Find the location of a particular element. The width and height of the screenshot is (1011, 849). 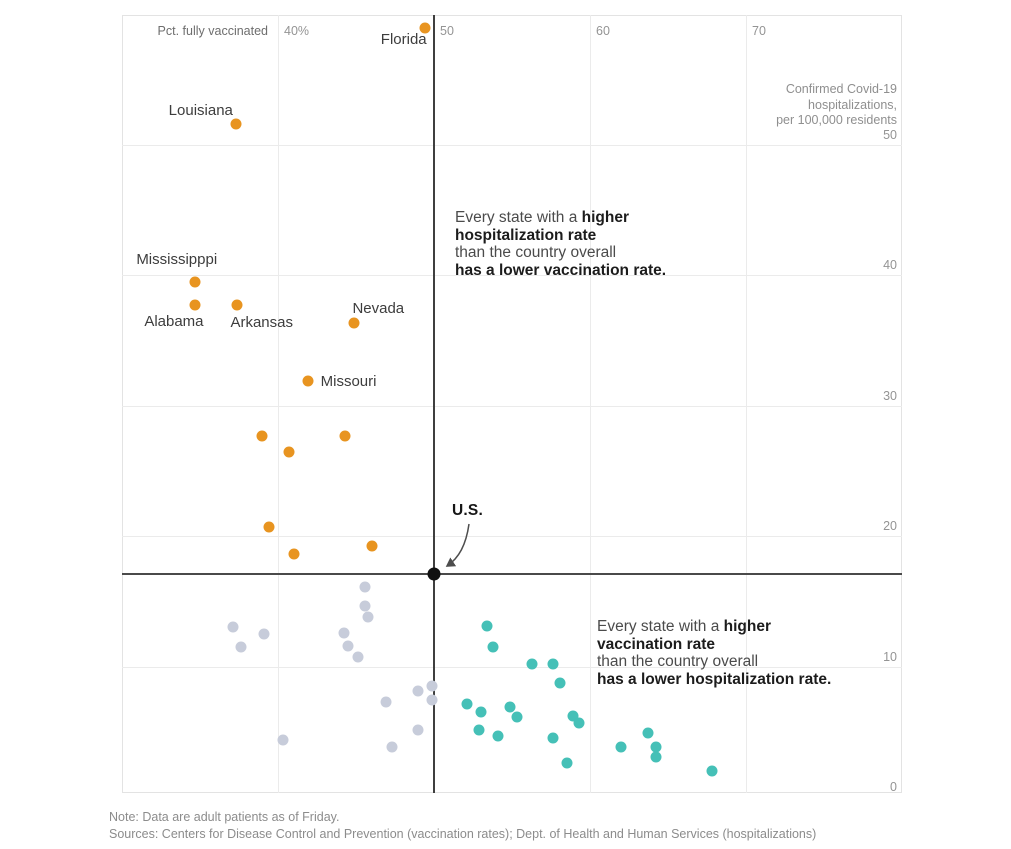

state-label-arkansas: Arkansas is located at coordinates (261, 322).